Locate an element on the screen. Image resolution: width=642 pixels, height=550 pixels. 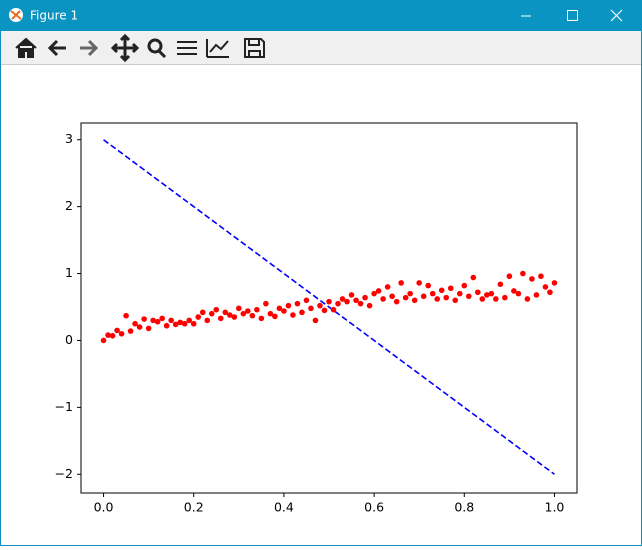
close-button is located at coordinates (616, 15).